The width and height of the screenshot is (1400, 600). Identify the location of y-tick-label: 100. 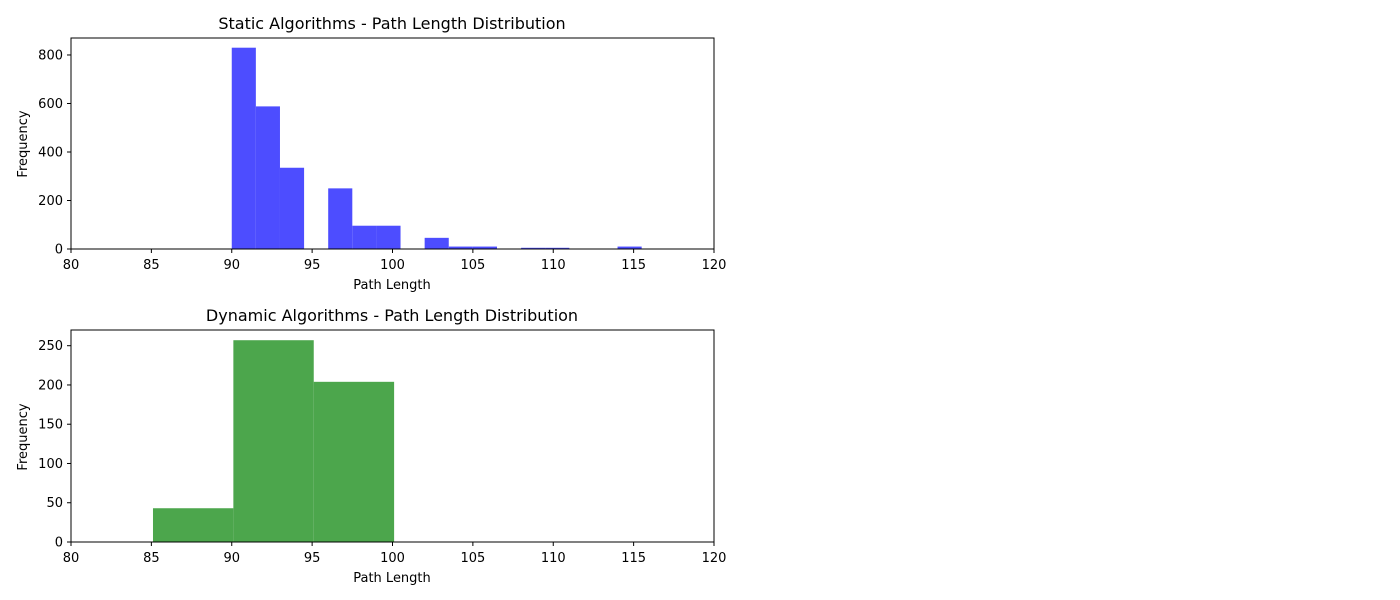
(50, 464).